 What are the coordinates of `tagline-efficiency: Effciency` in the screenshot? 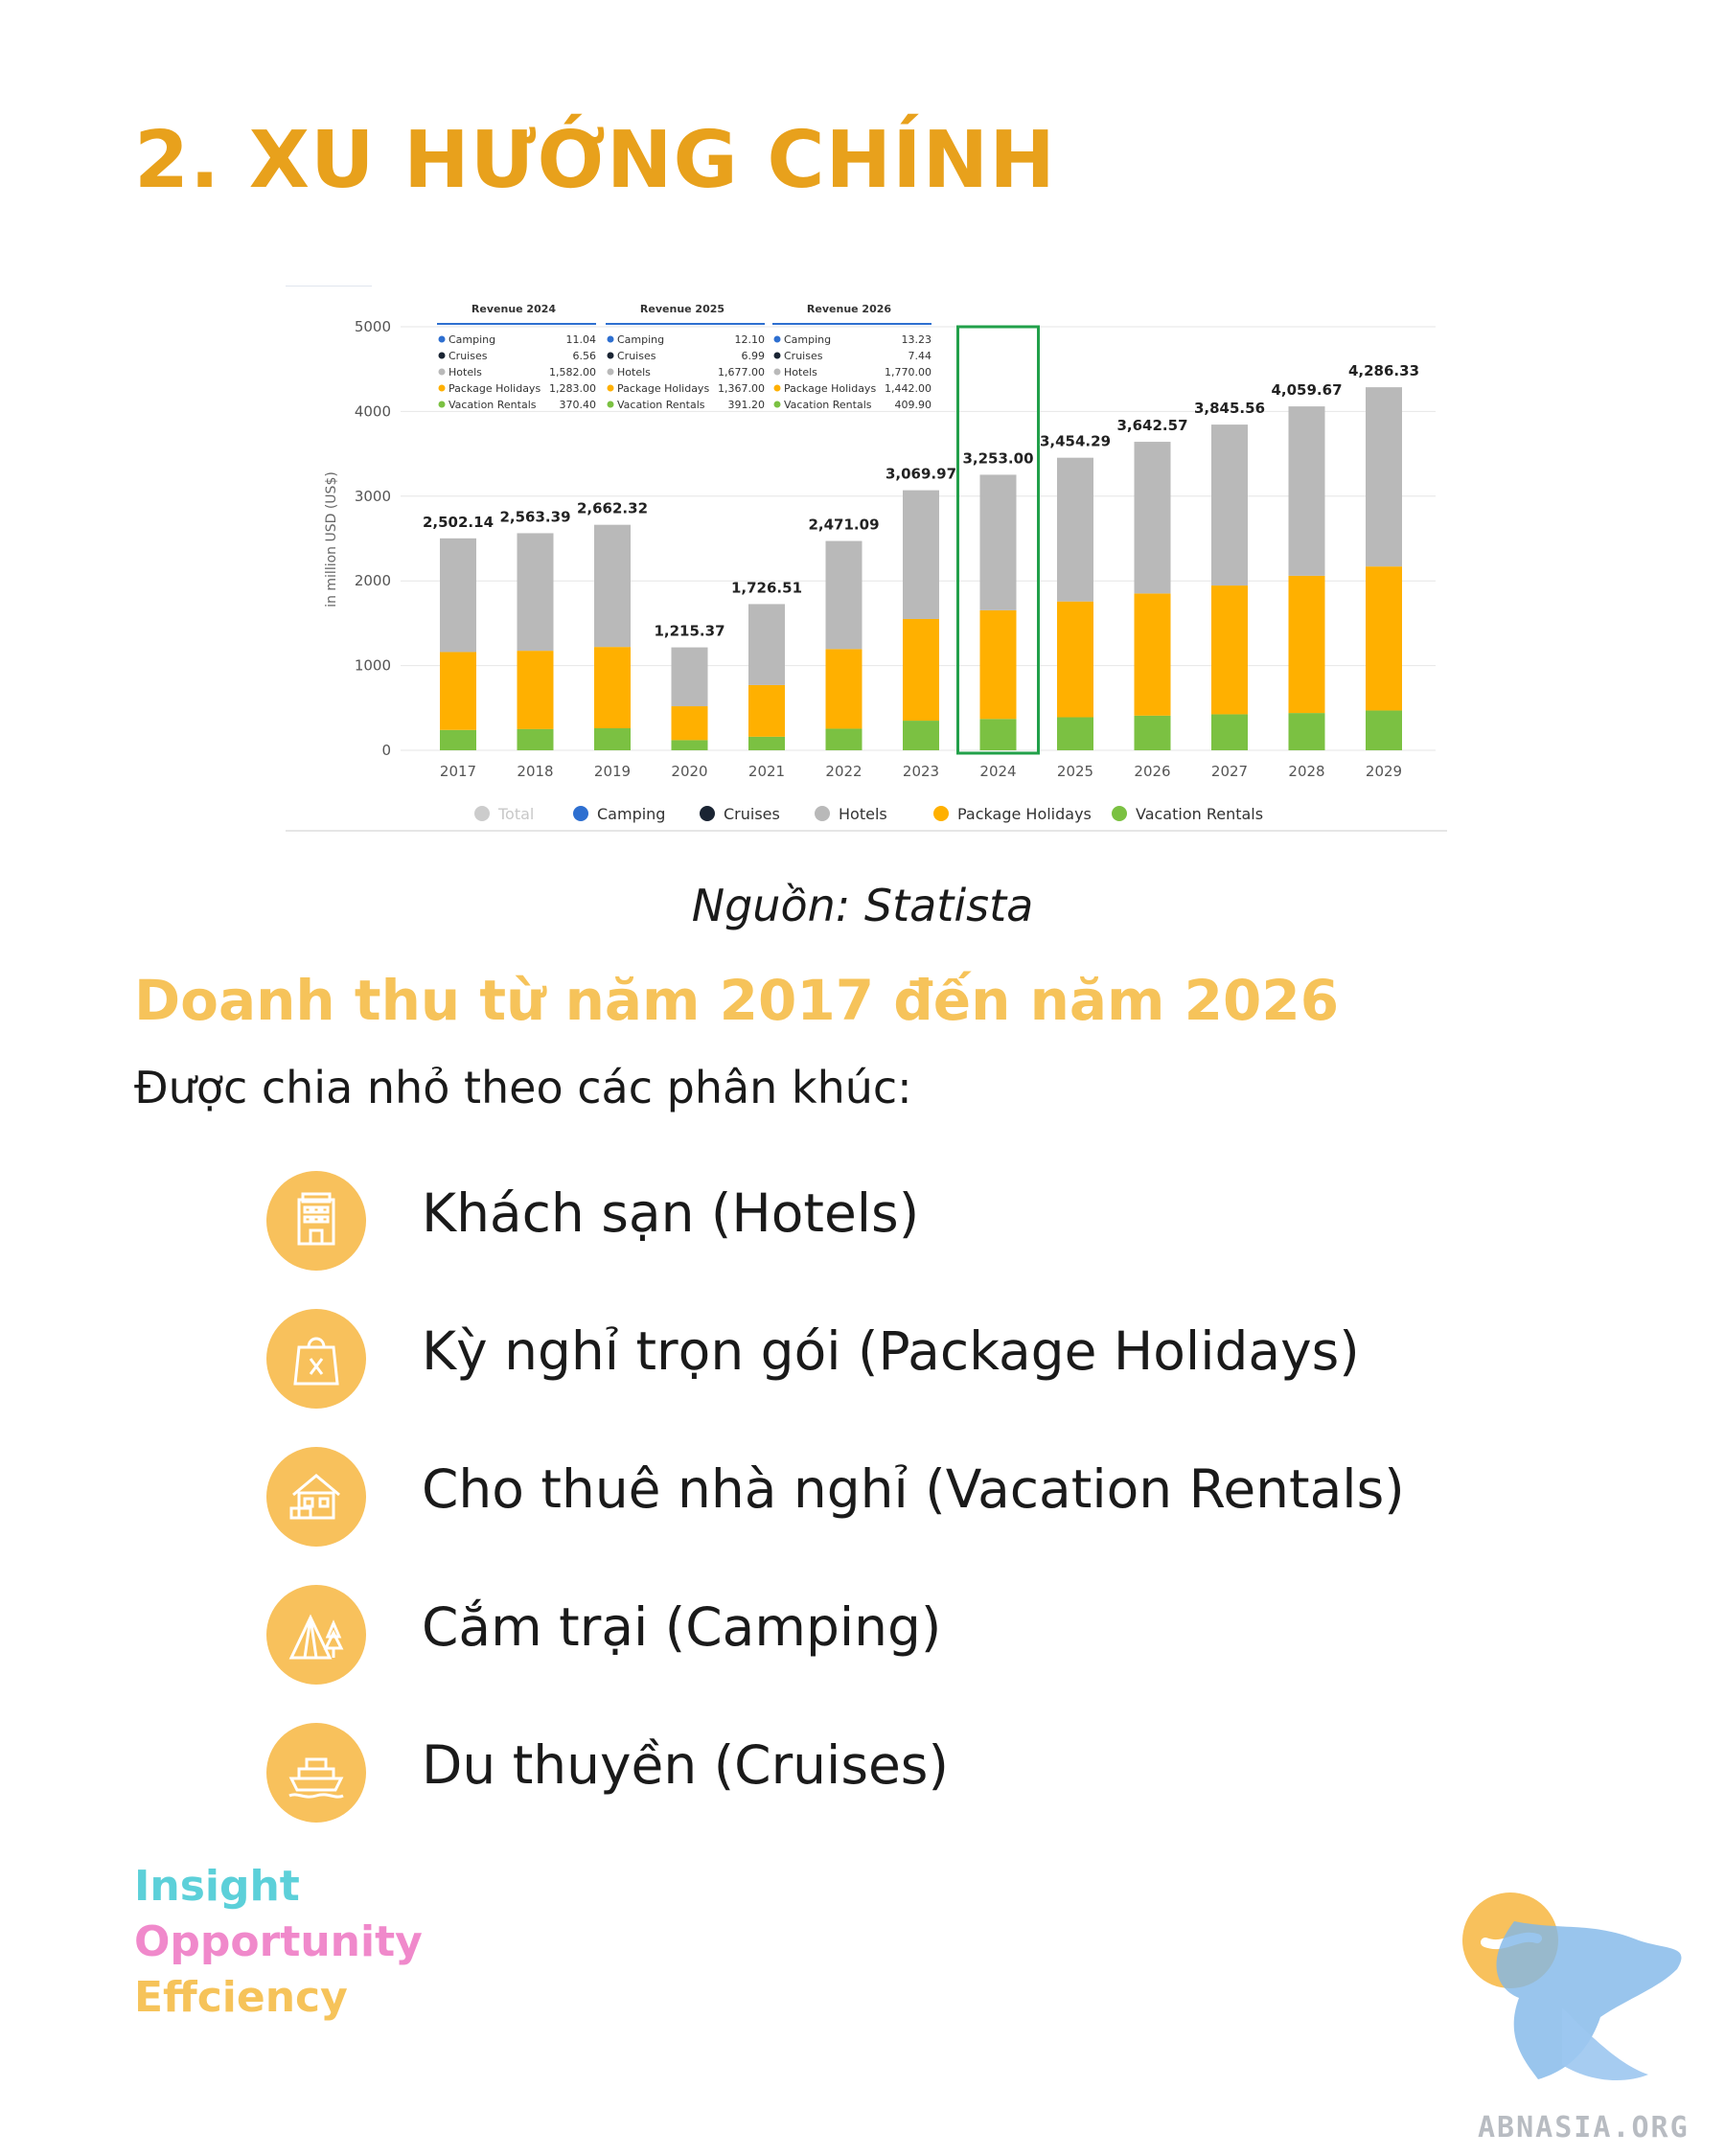 It's located at (241, 1997).